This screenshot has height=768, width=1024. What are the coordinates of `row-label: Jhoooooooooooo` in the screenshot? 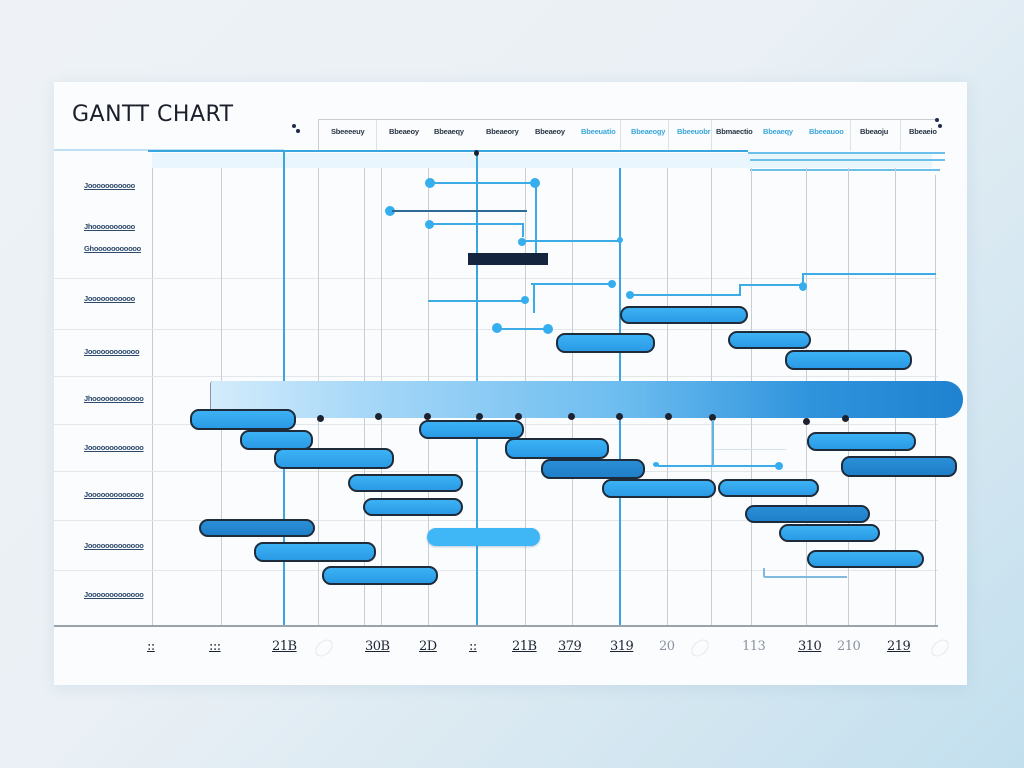 It's located at (114, 398).